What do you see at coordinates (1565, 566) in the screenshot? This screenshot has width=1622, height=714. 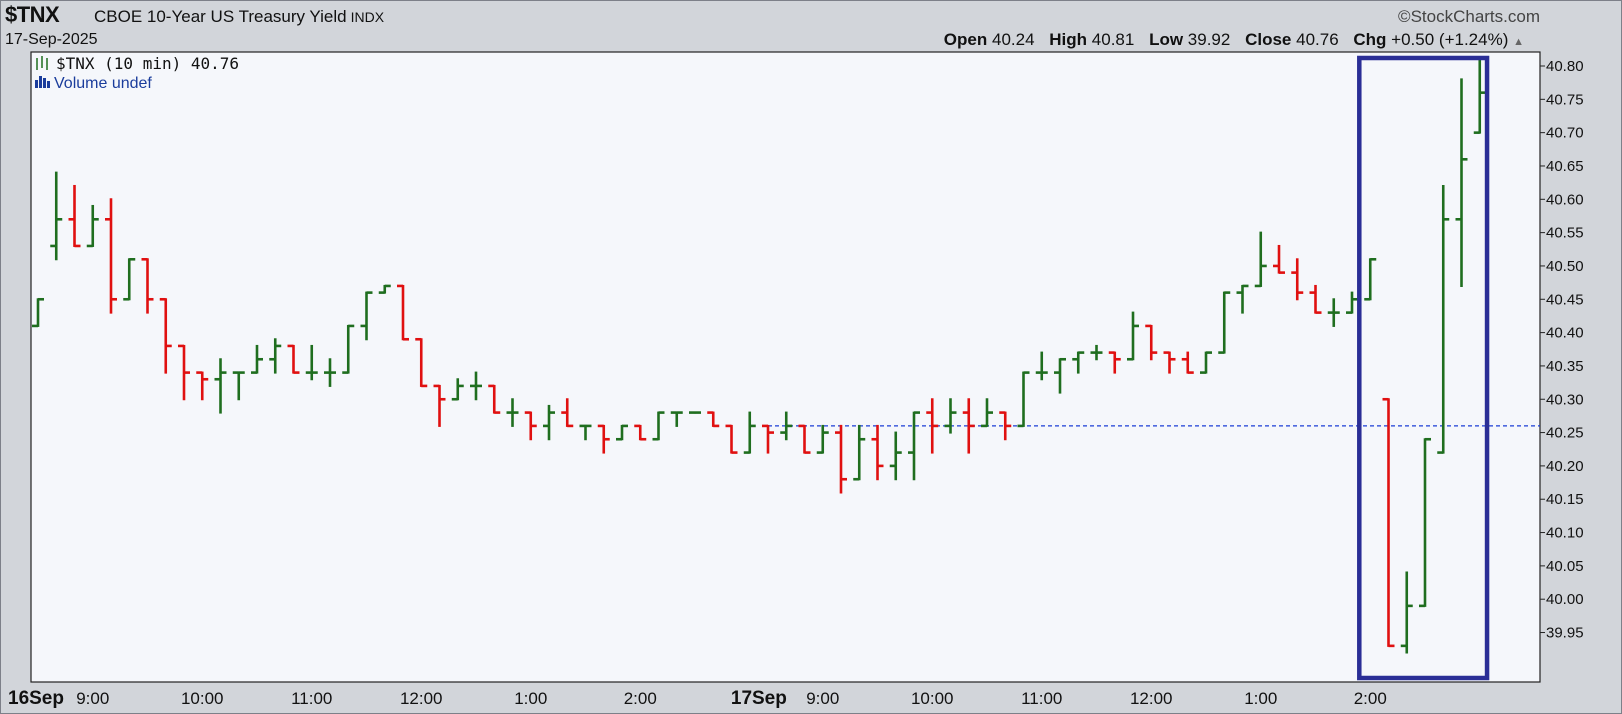 I see `y-tick-label: 40.05` at bounding box center [1565, 566].